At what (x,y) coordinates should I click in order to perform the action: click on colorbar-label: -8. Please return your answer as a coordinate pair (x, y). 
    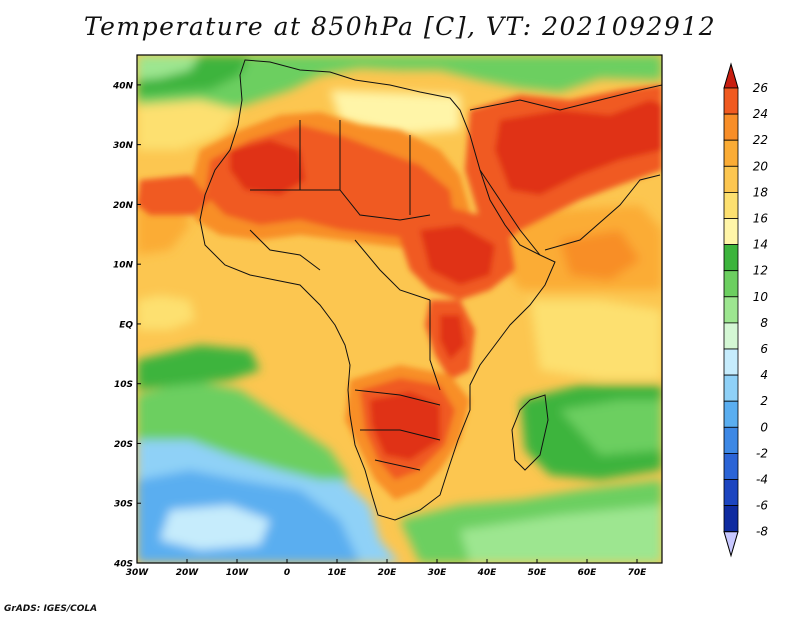
    Looking at the image, I should click on (762, 532).